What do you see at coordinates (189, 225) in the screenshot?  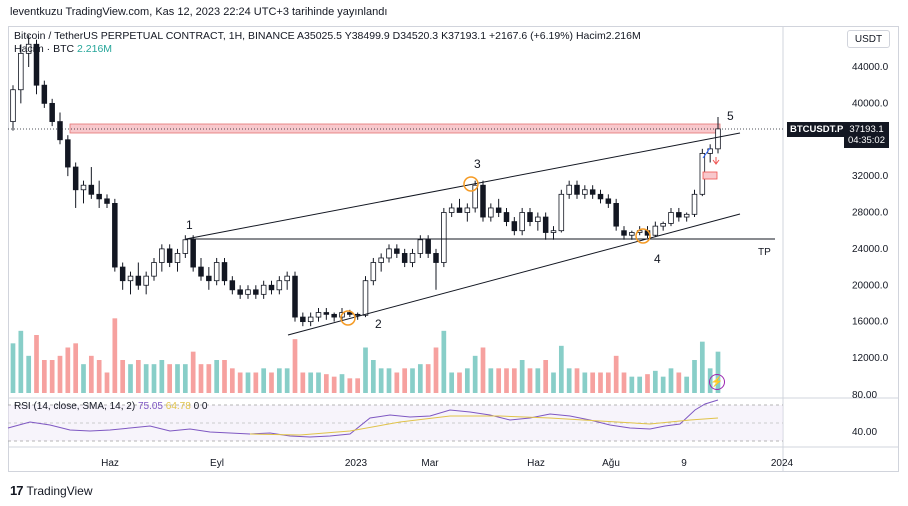 I see `wave-label-1: 1` at bounding box center [189, 225].